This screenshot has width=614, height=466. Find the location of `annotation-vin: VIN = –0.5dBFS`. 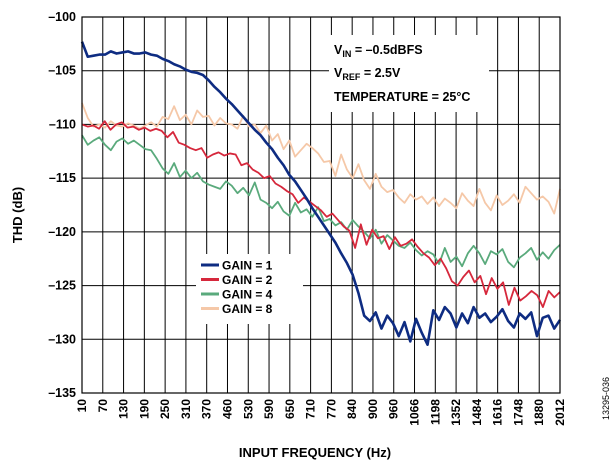

annotation-vin: VIN = –0.5dBFS is located at coordinates (378, 51).